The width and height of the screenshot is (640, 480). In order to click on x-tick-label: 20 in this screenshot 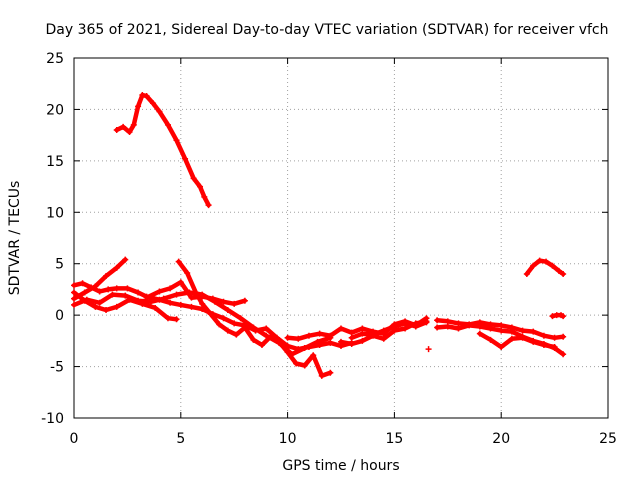, I will do `click(501, 439)`.